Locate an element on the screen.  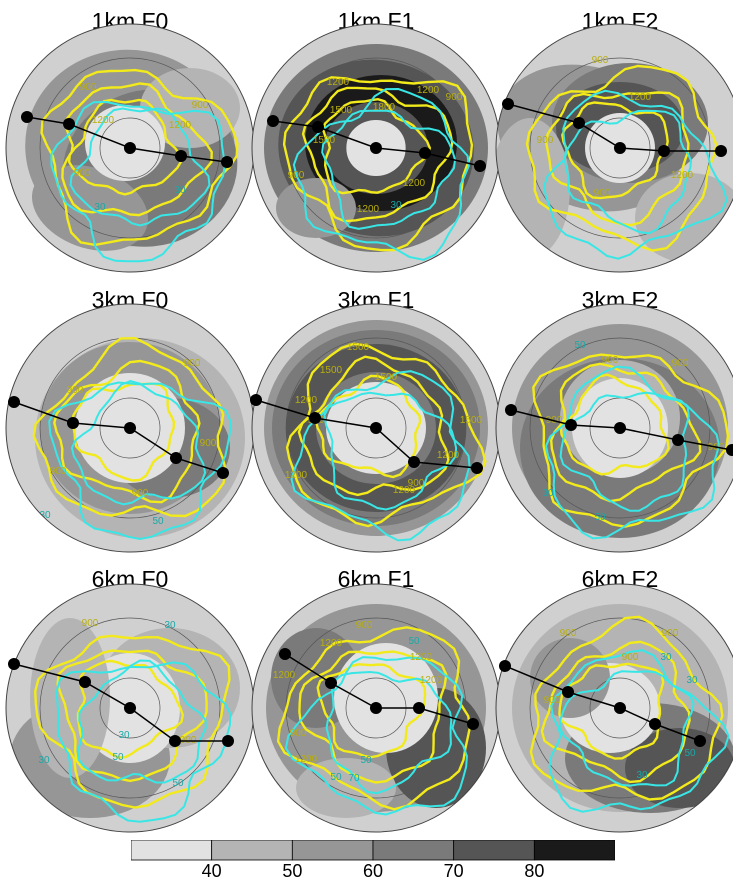
colorbar-tick-label: 60 is located at coordinates (373, 871).